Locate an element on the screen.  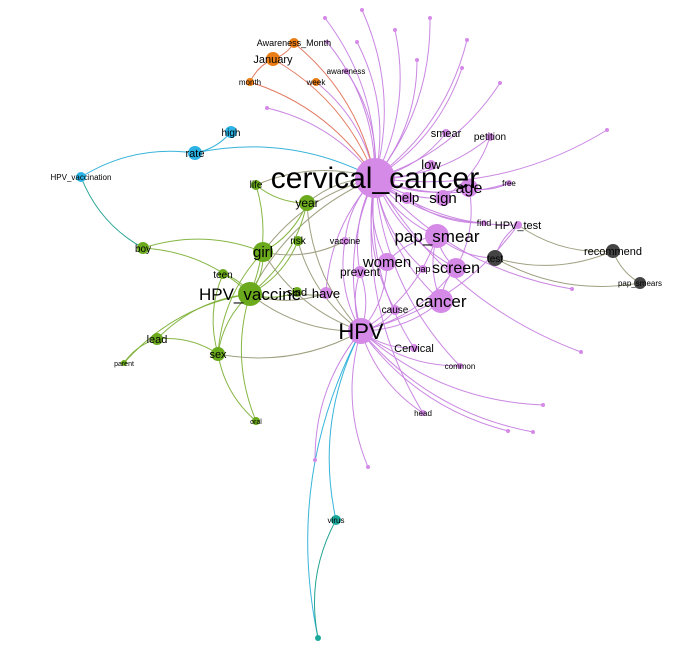
node-free is located at coordinates (509, 183).